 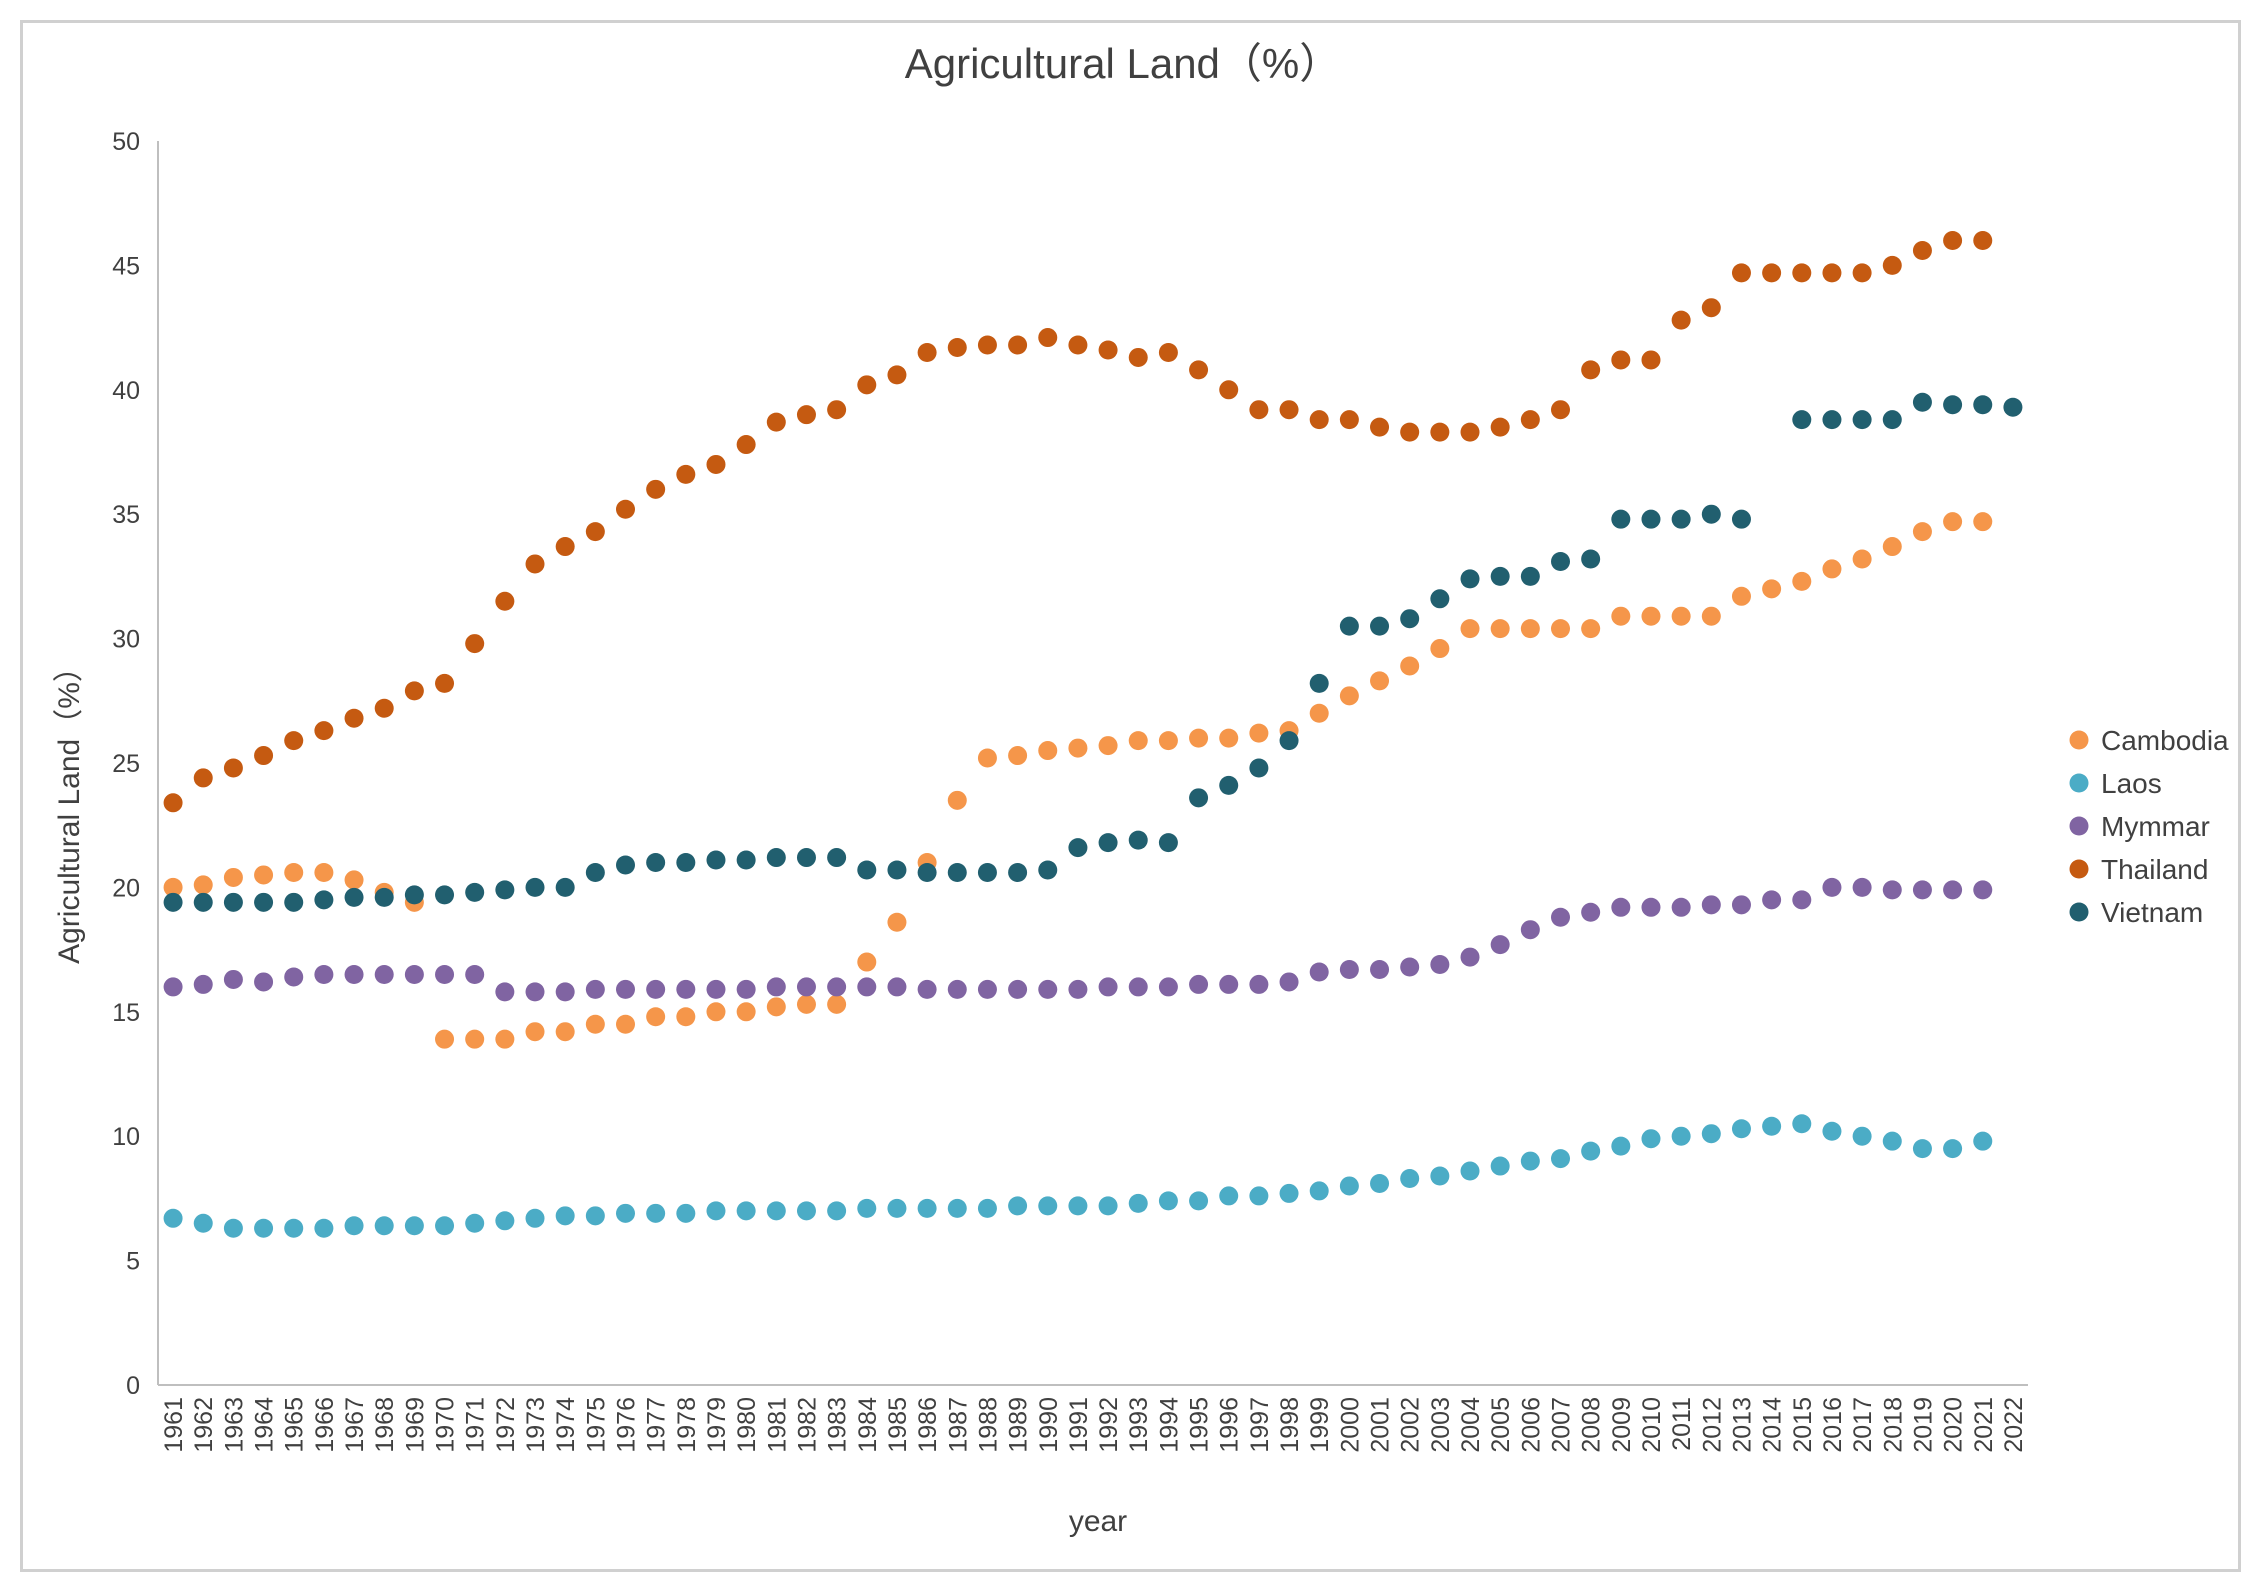 I want to click on legend-label: Cambodia, so click(x=2165, y=740).